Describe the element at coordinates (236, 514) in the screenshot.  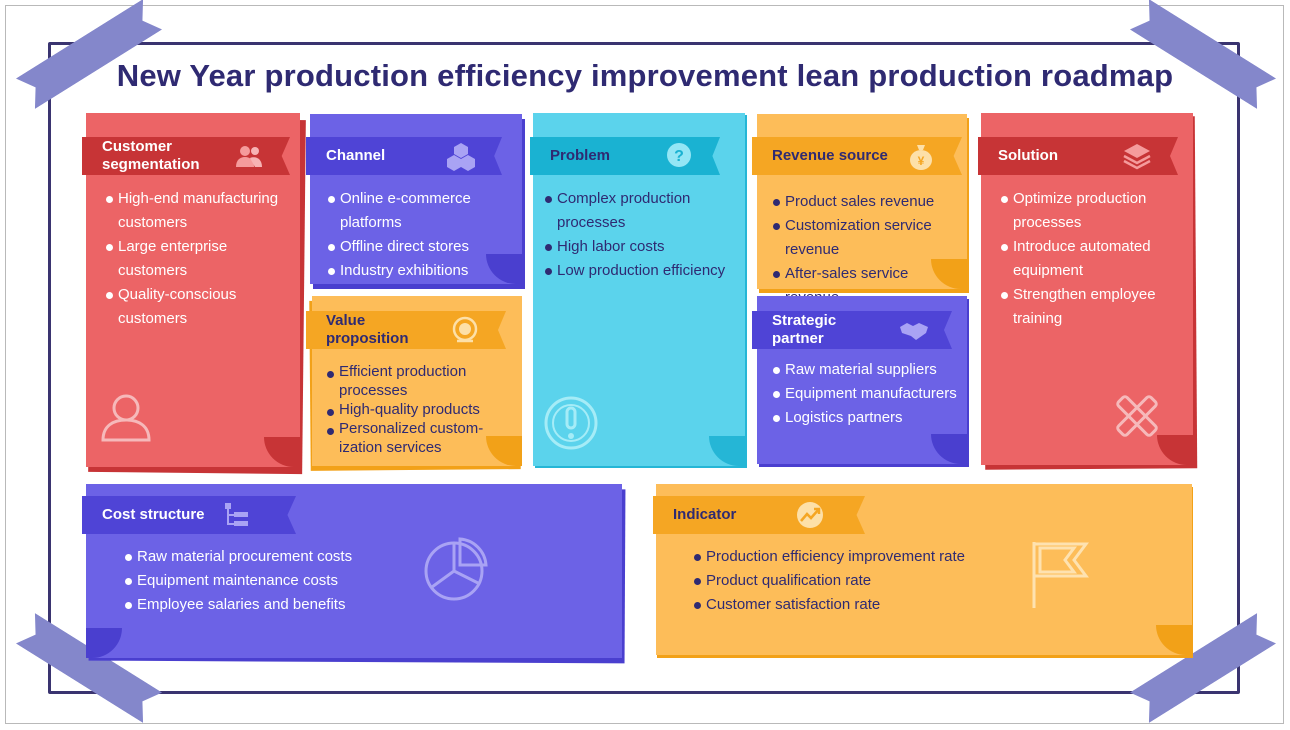
I see `hierarchy-icon` at that location.